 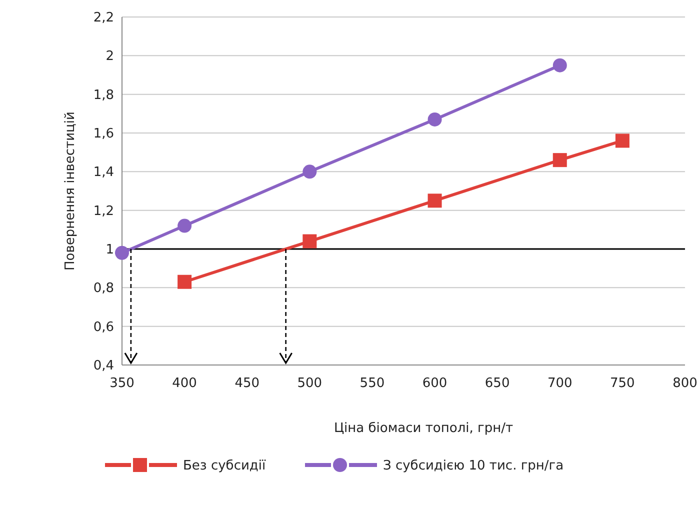 I want to click on y-tick-label: 0,4, so click(x=103, y=366).